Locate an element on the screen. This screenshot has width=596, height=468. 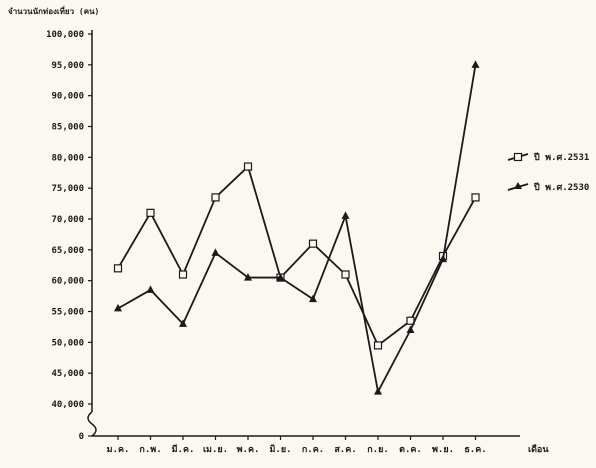
x-tick-label: ม.ค. is located at coordinates (118, 450).